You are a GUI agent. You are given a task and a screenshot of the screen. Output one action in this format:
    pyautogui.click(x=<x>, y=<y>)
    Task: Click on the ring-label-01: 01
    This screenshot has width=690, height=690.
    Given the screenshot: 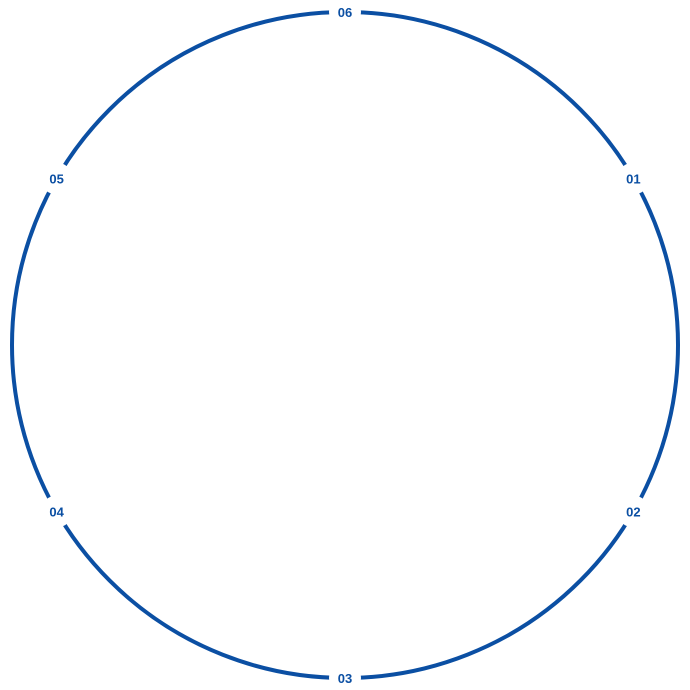 What is the action you would take?
    pyautogui.click(x=633, y=179)
    